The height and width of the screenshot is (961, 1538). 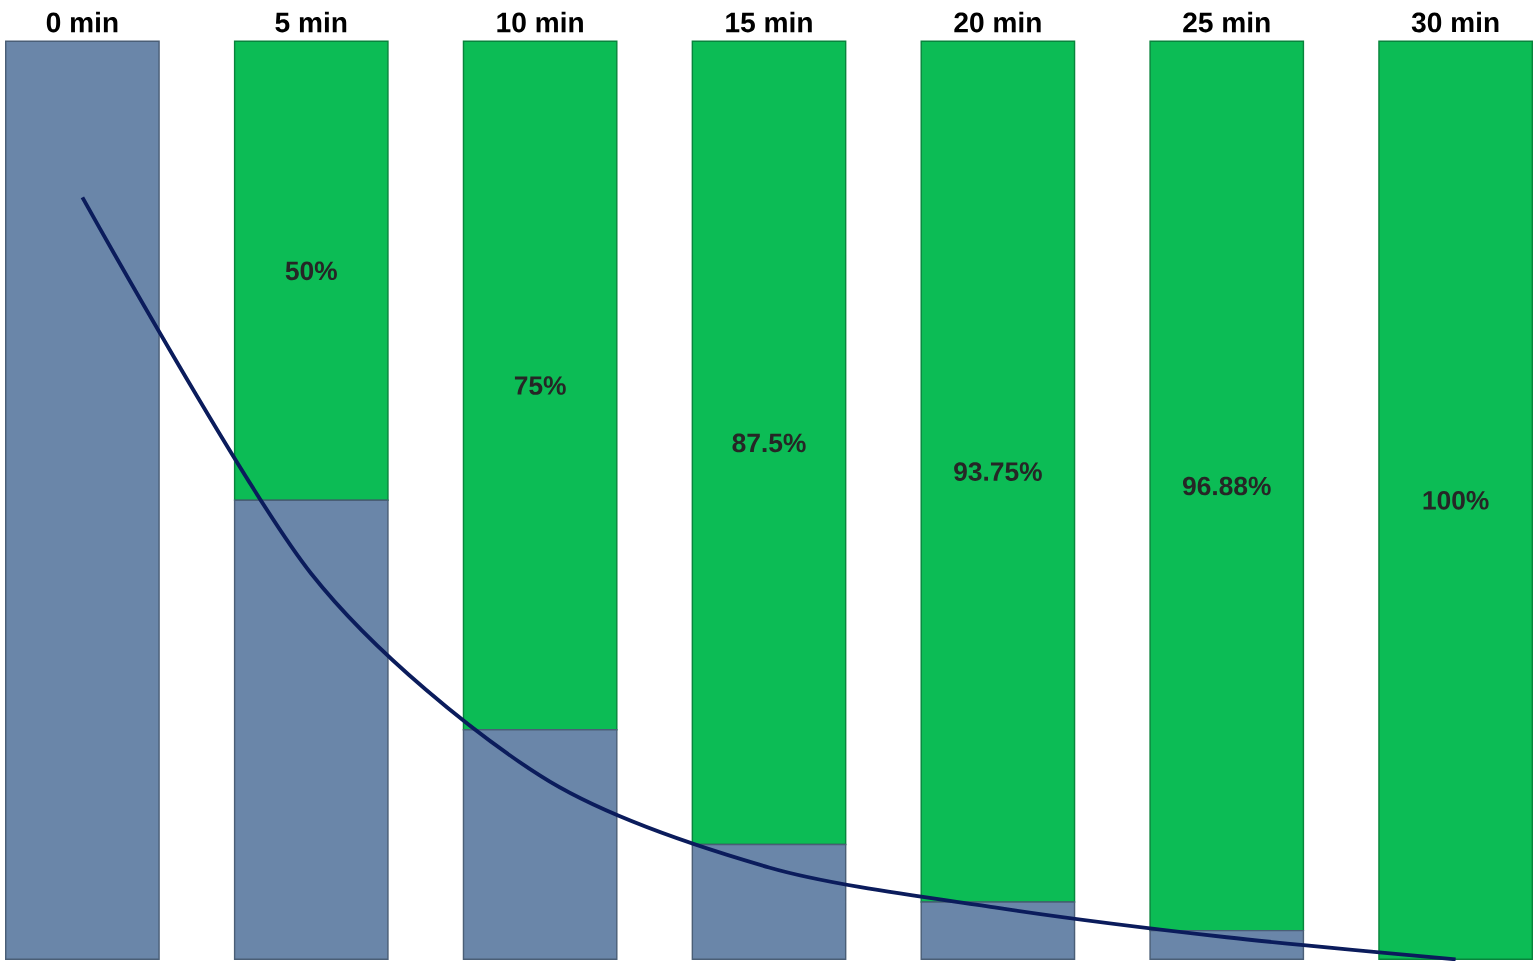 I want to click on data-label: 96.88%, so click(x=1226, y=486).